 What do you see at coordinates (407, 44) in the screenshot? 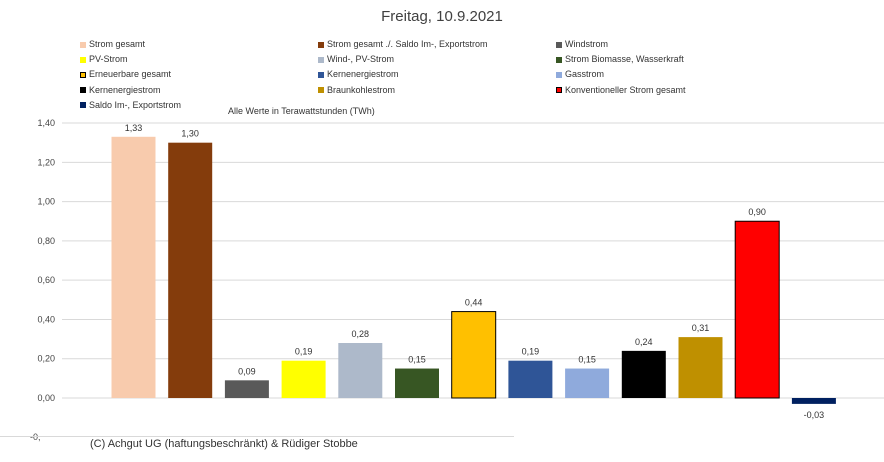
I see `legend-label: Strom gesamt ./. Saldo Im-, Exportstrom` at bounding box center [407, 44].